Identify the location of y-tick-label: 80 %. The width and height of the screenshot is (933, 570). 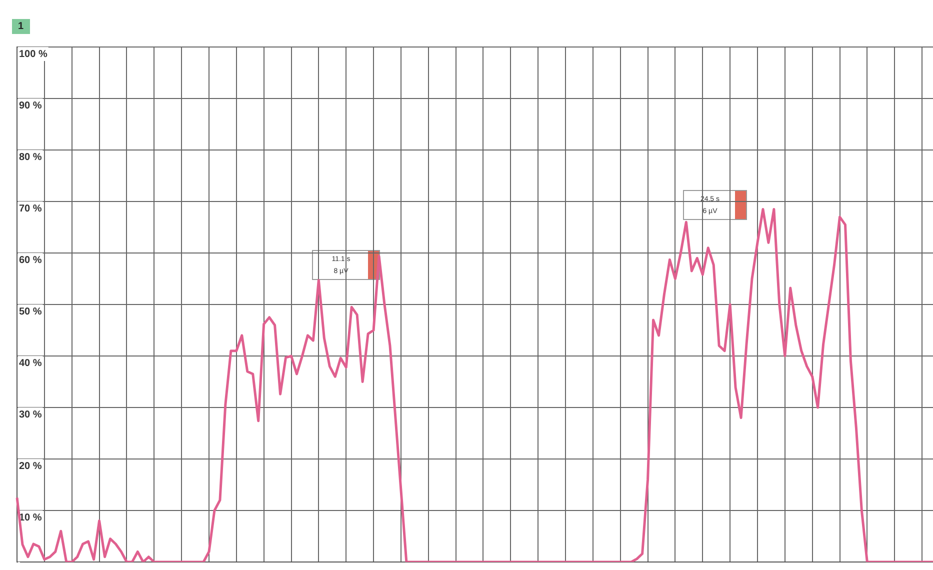
(30, 157).